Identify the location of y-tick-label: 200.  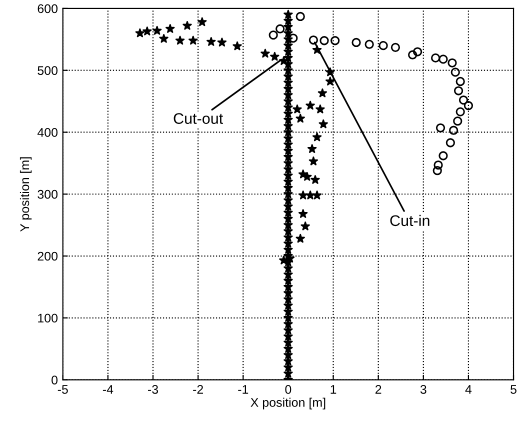
(48, 256).